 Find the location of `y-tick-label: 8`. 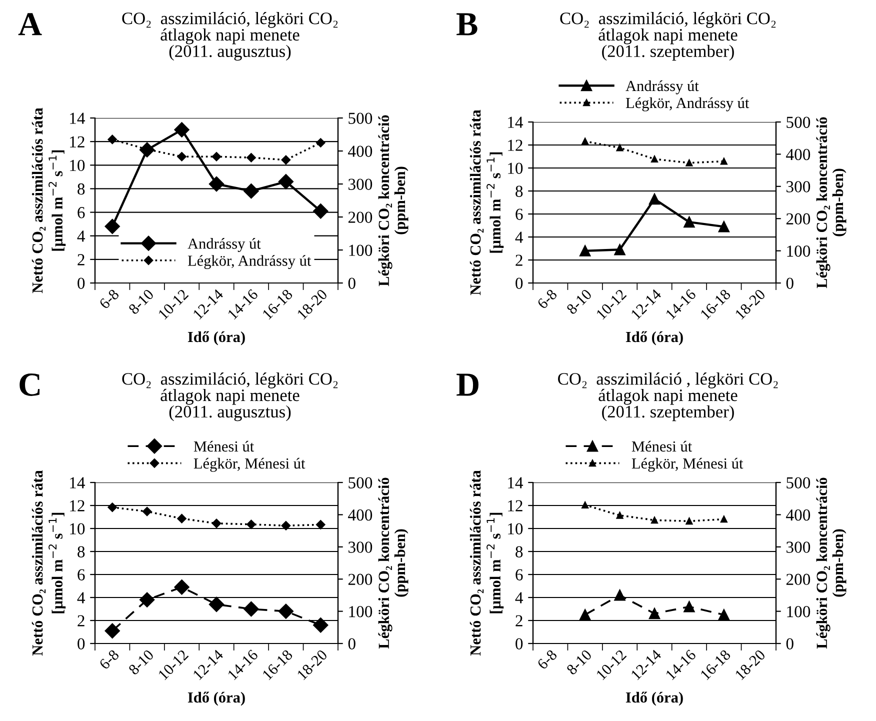

y-tick-label: 8 is located at coordinates (519, 191).